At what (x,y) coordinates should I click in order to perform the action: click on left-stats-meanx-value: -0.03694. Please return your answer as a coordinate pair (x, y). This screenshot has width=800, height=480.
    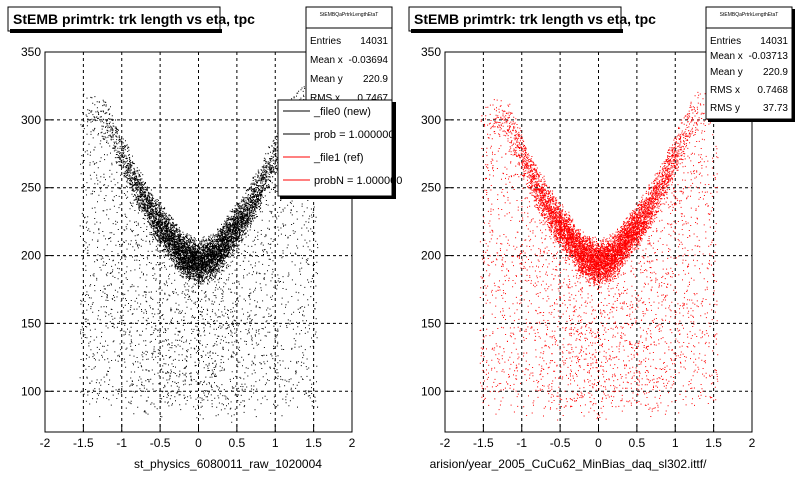
    Looking at the image, I should click on (369, 60).